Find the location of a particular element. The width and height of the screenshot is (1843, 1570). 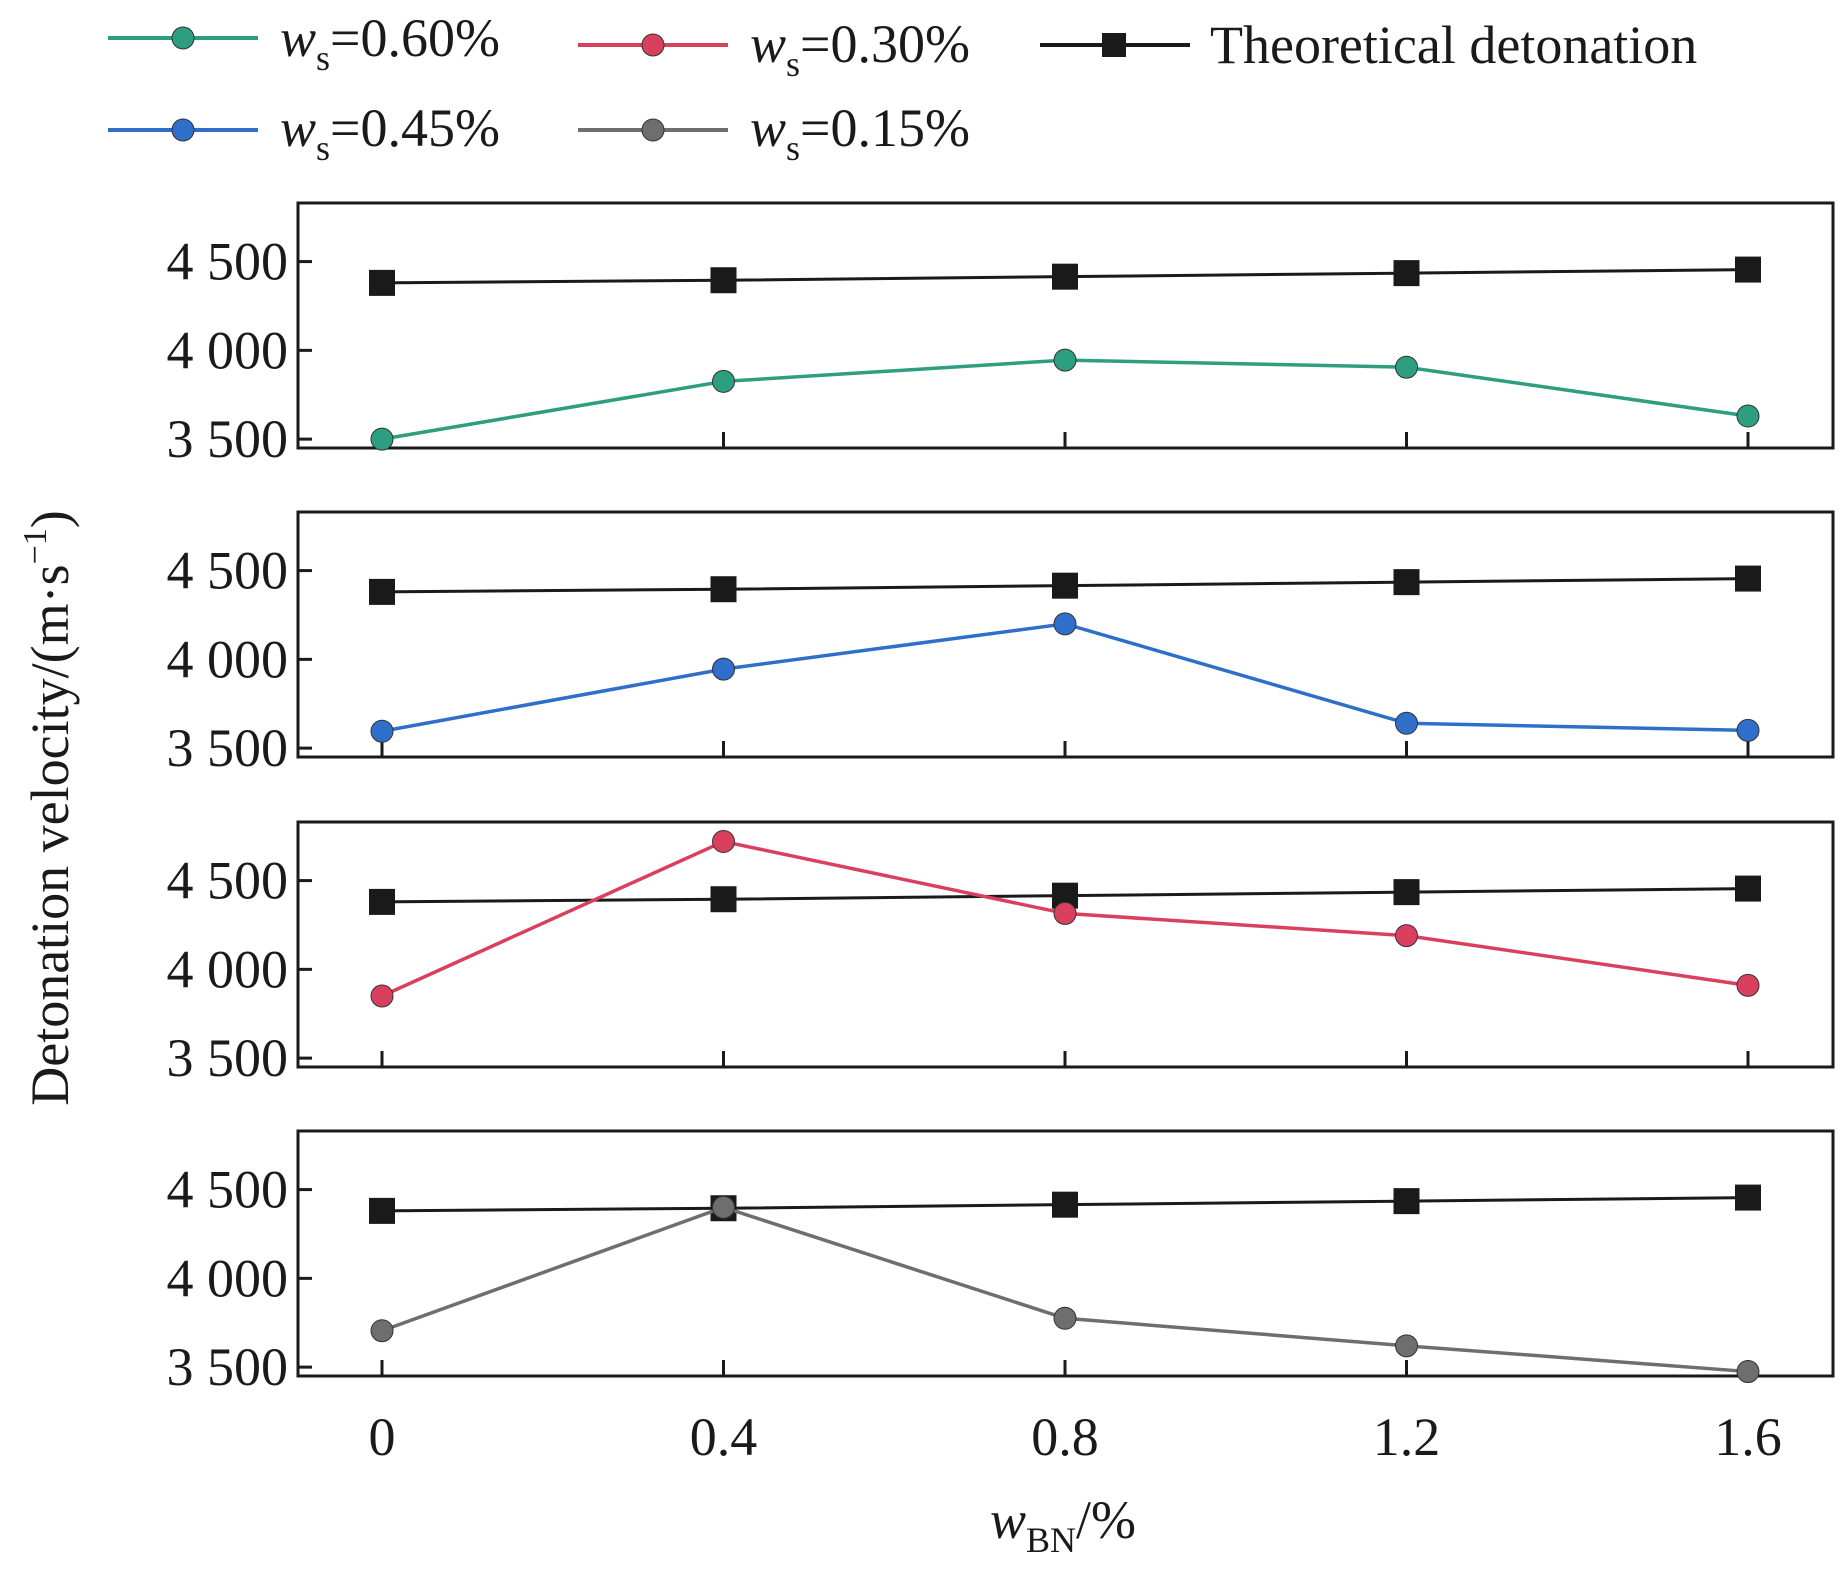

legend-item: ws=0.15% is located at coordinates (774, 133).